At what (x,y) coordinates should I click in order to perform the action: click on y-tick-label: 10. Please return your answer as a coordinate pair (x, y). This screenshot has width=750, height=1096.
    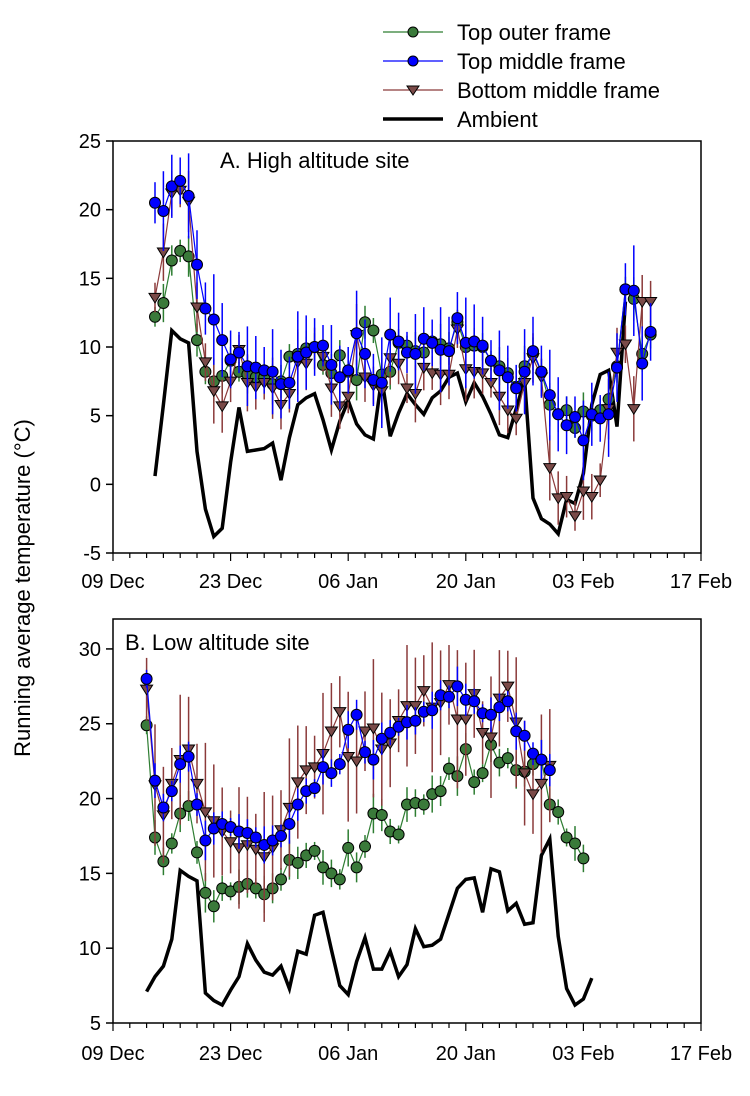
    Looking at the image, I should click on (90, 949).